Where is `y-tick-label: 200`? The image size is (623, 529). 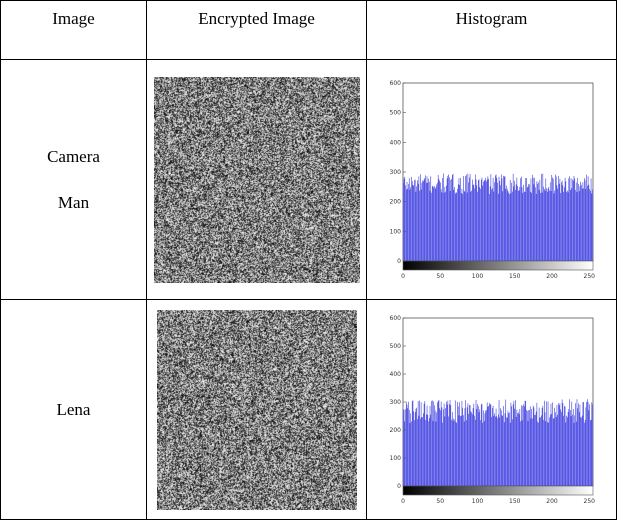 y-tick-label: 200 is located at coordinates (395, 201).